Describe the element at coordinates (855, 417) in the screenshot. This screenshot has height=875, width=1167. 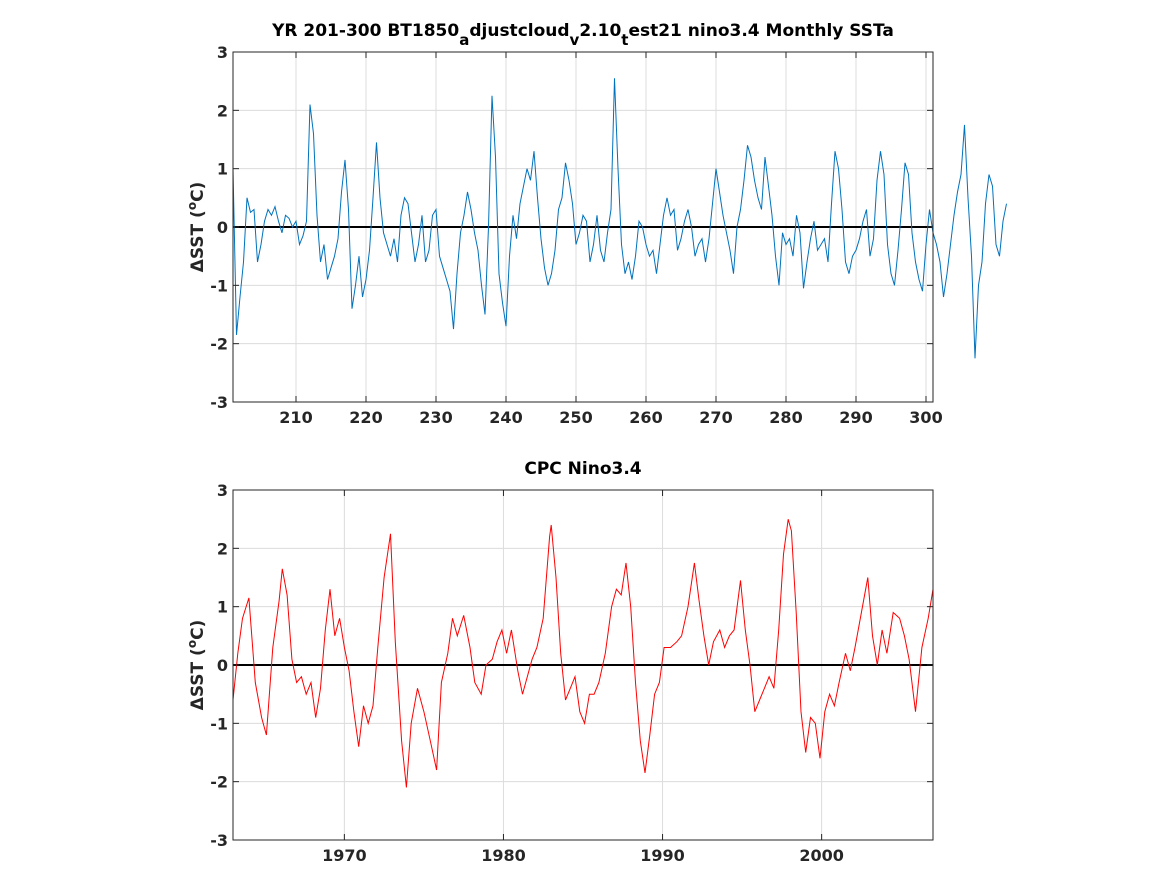
I see `x-tick-label: 290` at that location.